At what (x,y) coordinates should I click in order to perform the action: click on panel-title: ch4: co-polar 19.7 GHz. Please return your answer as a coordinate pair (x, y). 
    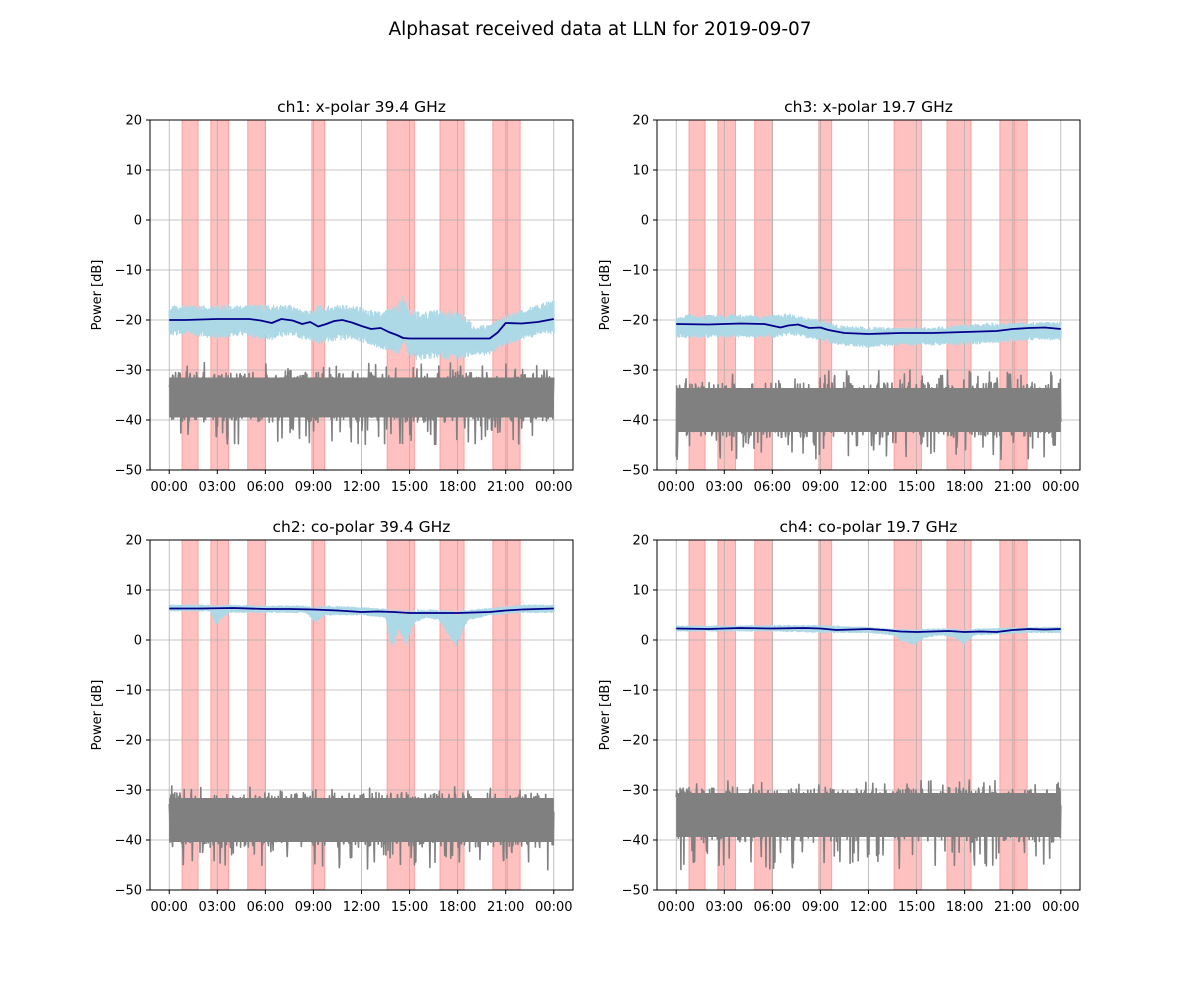
    Looking at the image, I should click on (869, 527).